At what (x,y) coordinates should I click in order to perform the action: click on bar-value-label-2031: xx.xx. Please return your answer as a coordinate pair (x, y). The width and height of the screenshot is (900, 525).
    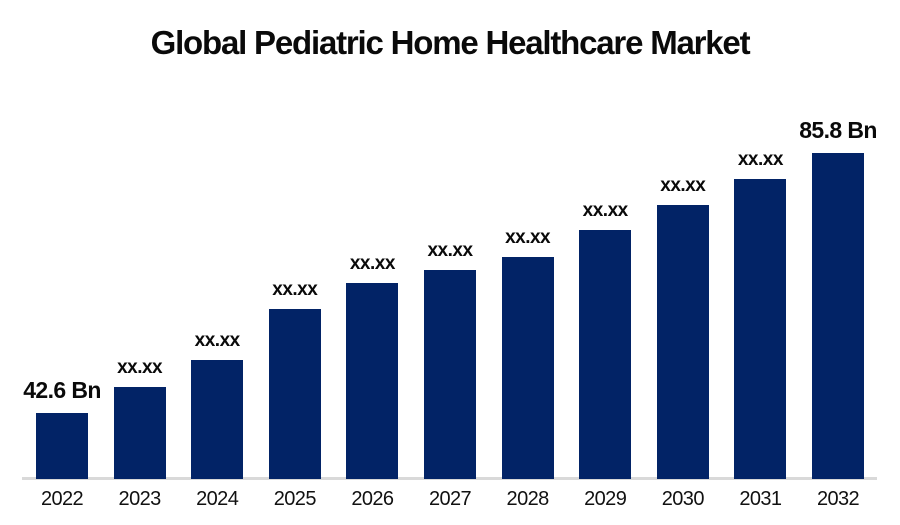
    Looking at the image, I should click on (760, 160).